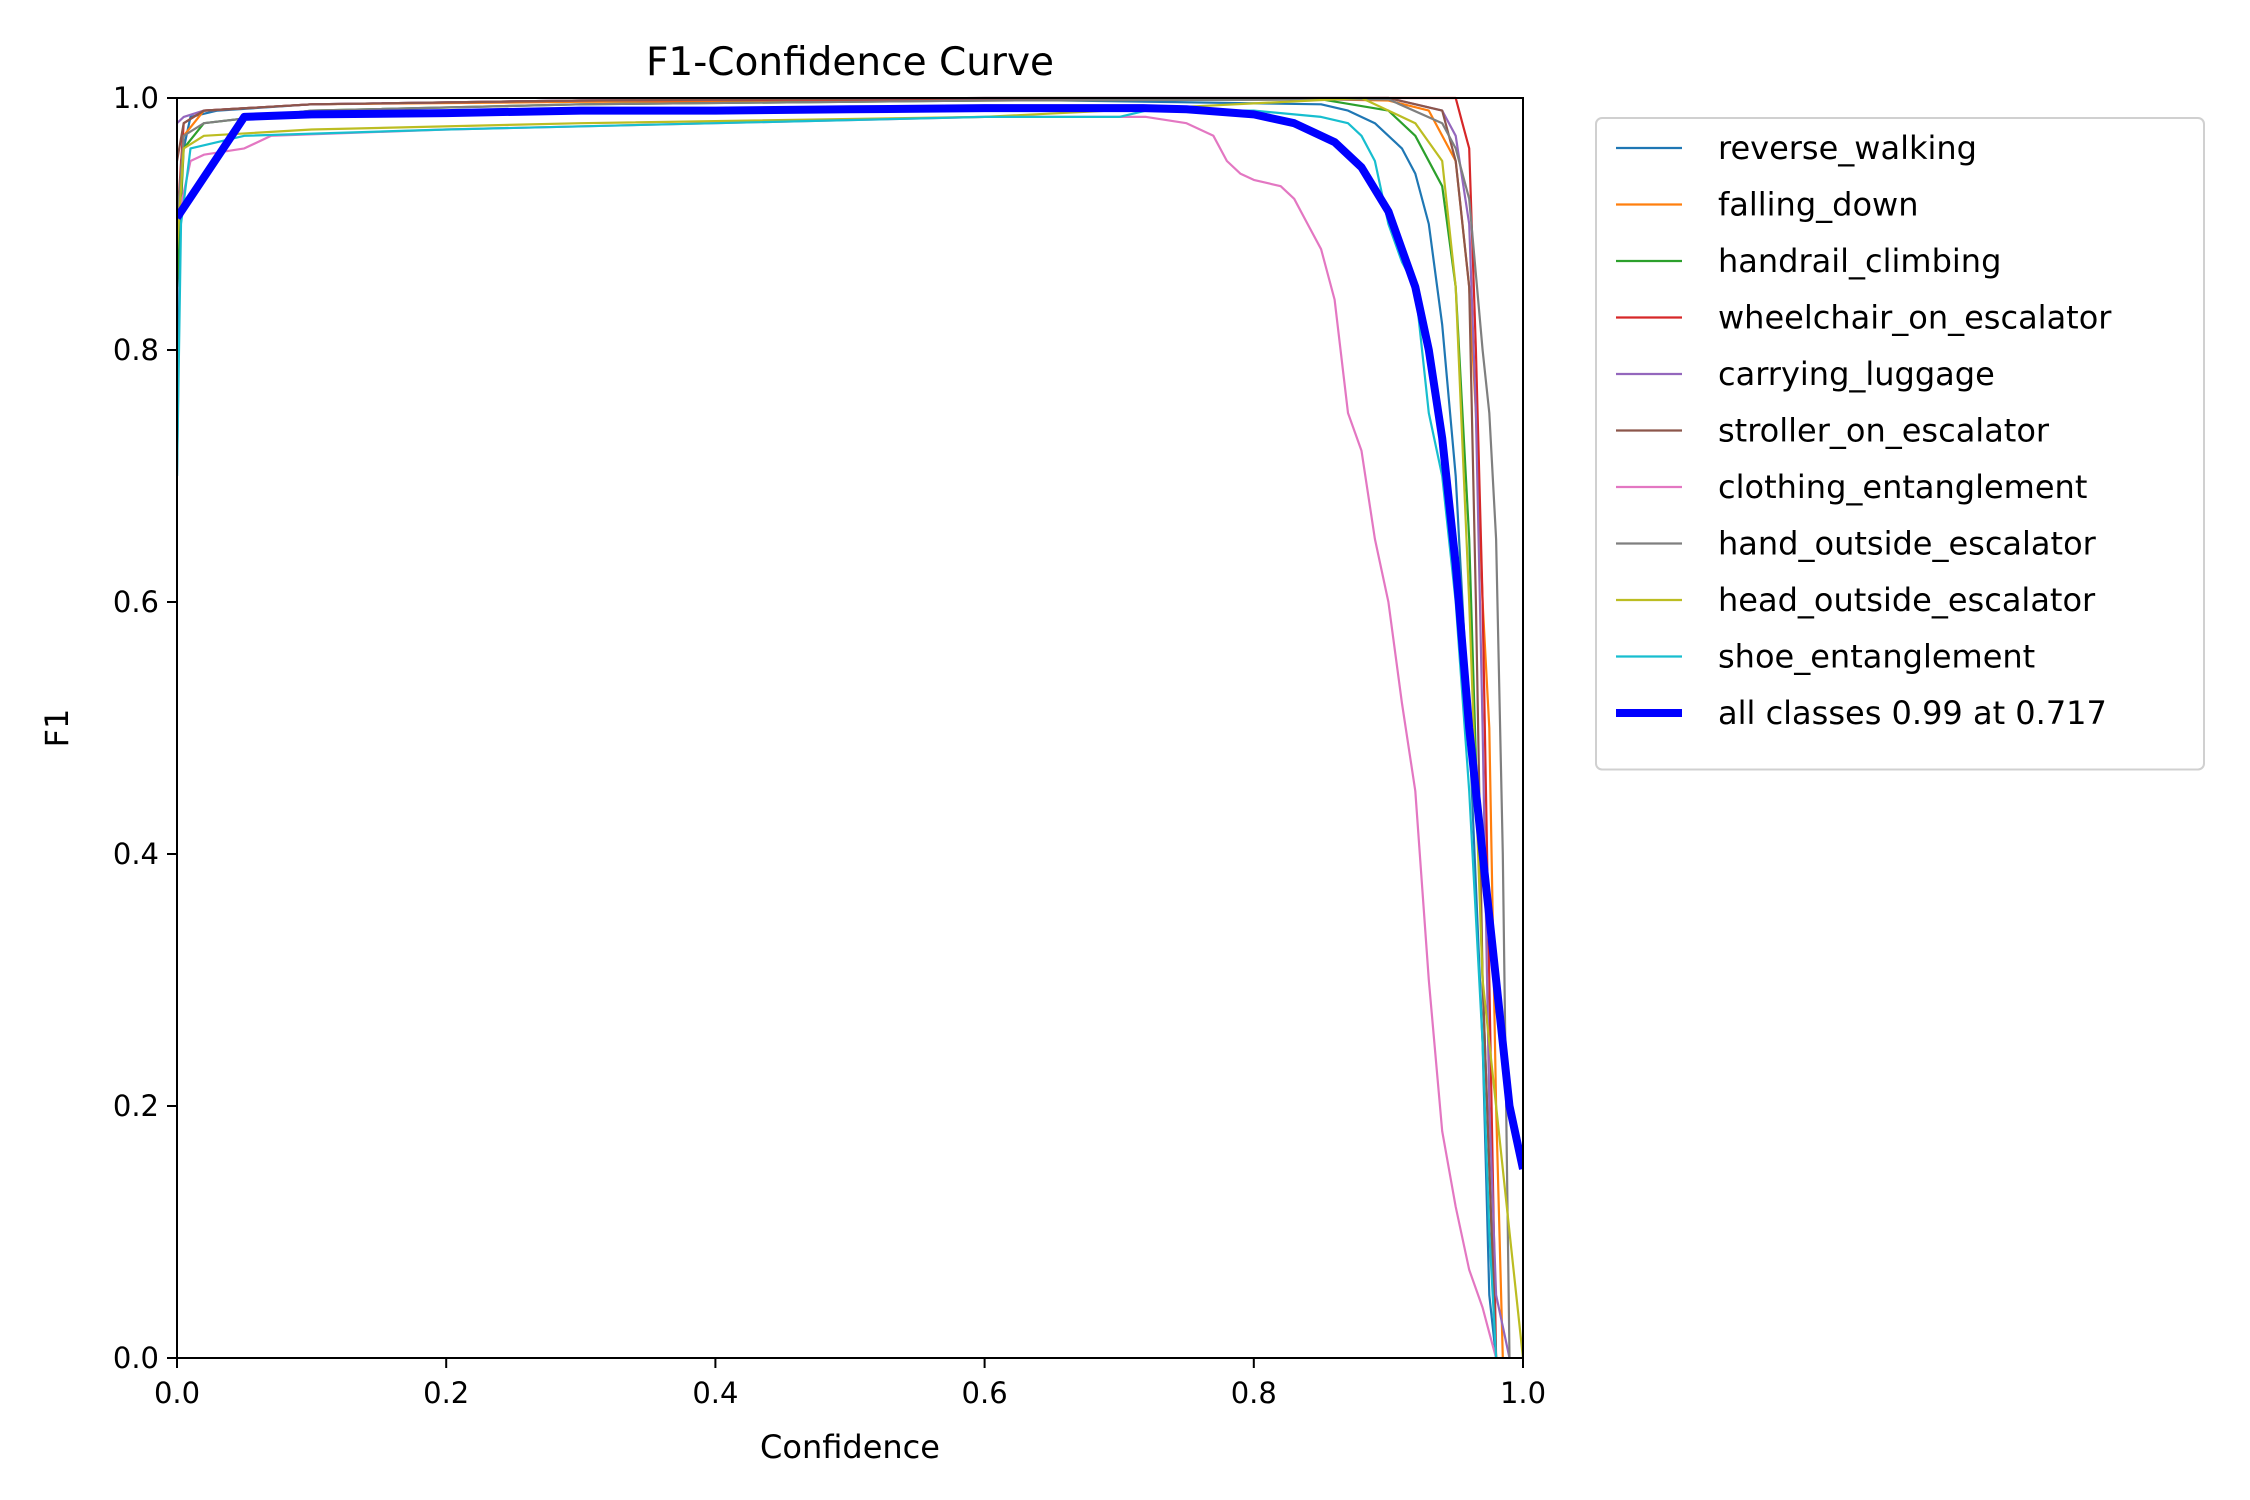  I want to click on y-tick-label: 0.2, so click(136, 1106).